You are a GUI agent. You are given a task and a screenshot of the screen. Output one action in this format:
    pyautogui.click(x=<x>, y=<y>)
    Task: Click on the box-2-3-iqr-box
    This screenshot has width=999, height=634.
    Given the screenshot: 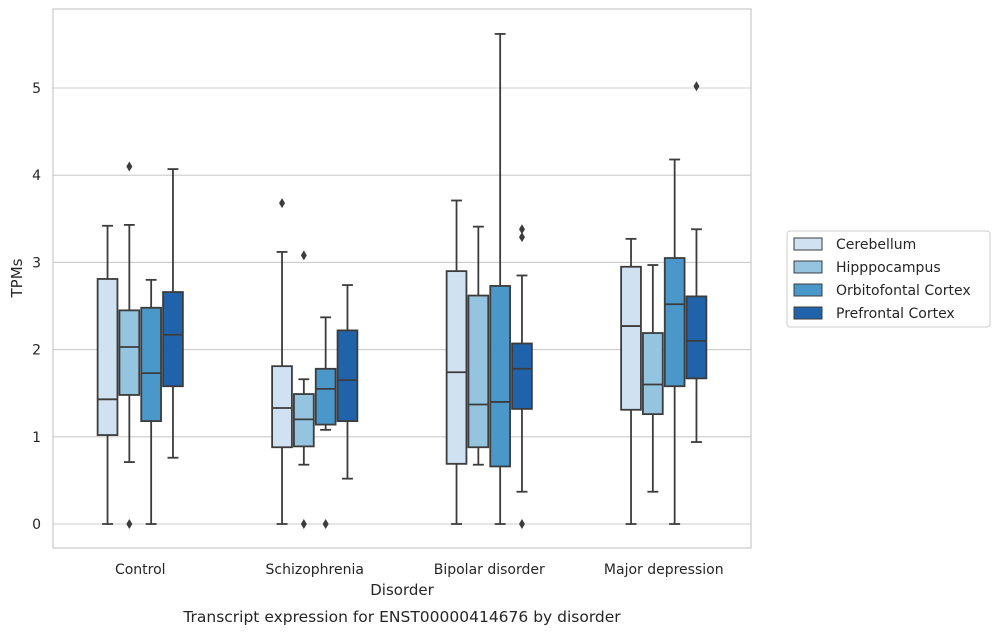 What is the action you would take?
    pyautogui.click(x=522, y=376)
    